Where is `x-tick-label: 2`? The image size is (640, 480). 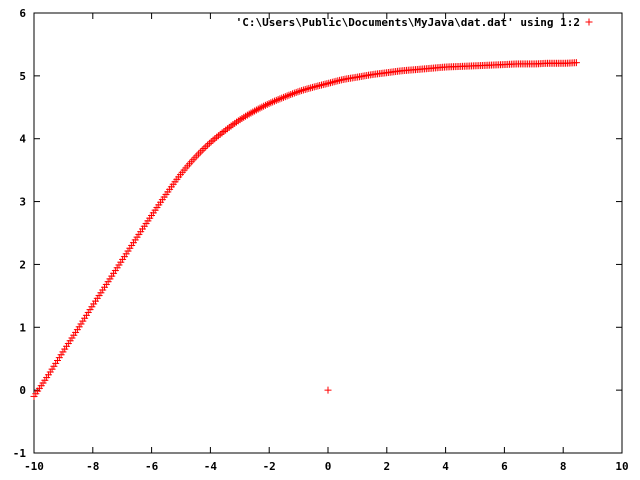 x-tick-label: 2 is located at coordinates (386, 466).